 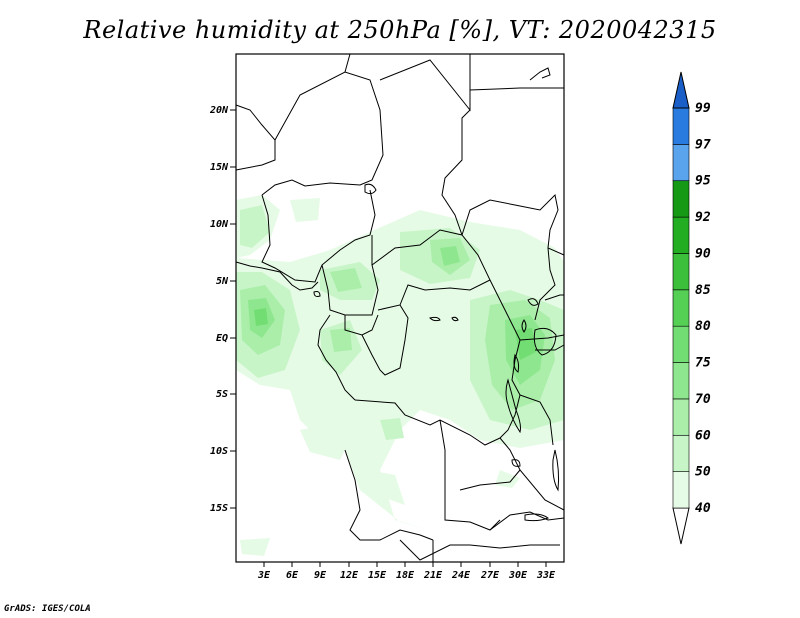 What do you see at coordinates (703, 472) in the screenshot?
I see `colorbar-label-50: 50` at bounding box center [703, 472].